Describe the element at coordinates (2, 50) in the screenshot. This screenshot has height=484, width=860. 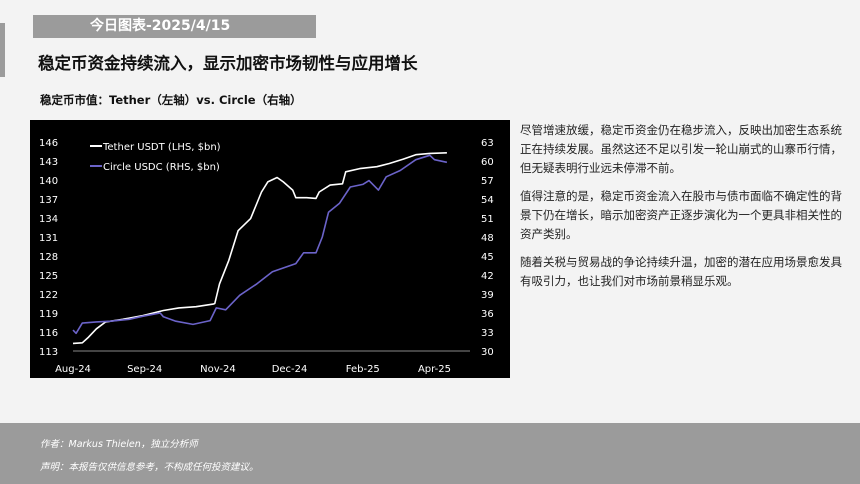
I see `accent-bar` at that location.